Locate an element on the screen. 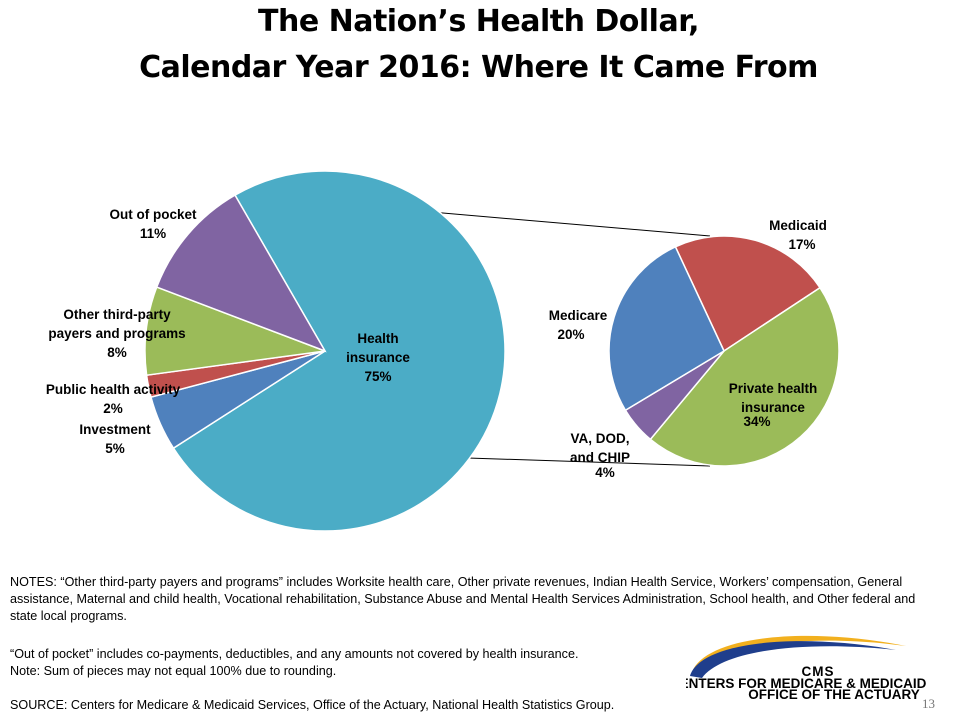  main-label-out-of-pocket-value: 11% is located at coordinates (153, 233).